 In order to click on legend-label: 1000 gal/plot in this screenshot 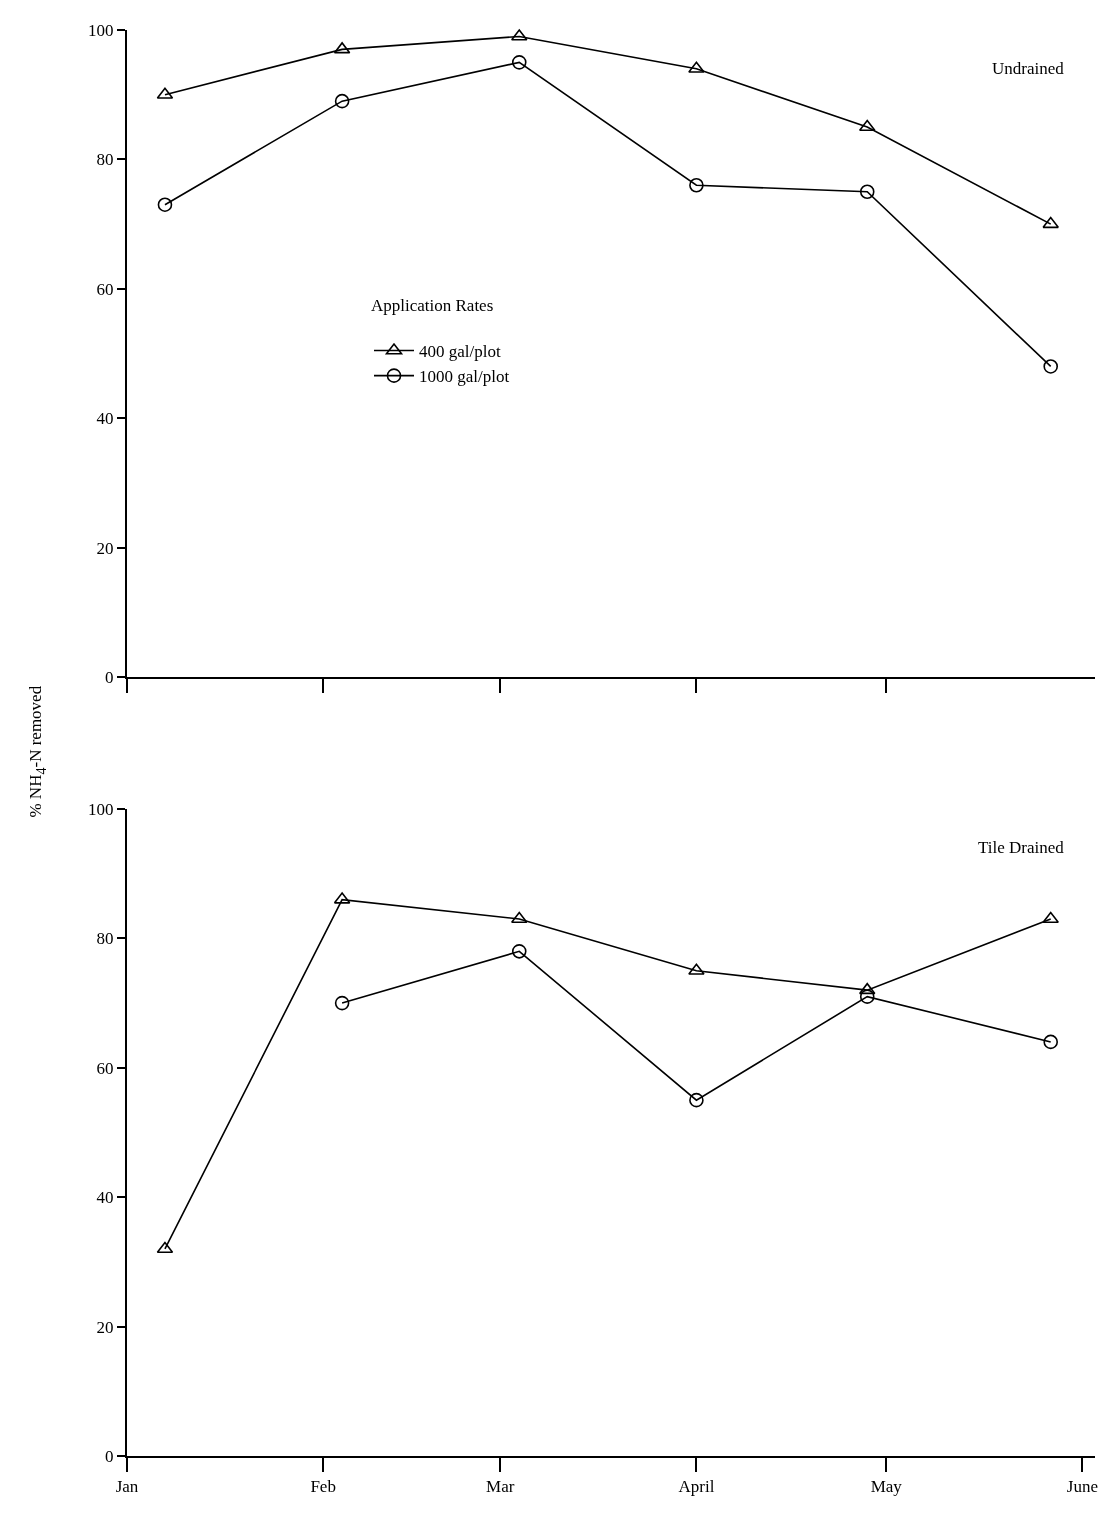, I will do `click(464, 377)`.